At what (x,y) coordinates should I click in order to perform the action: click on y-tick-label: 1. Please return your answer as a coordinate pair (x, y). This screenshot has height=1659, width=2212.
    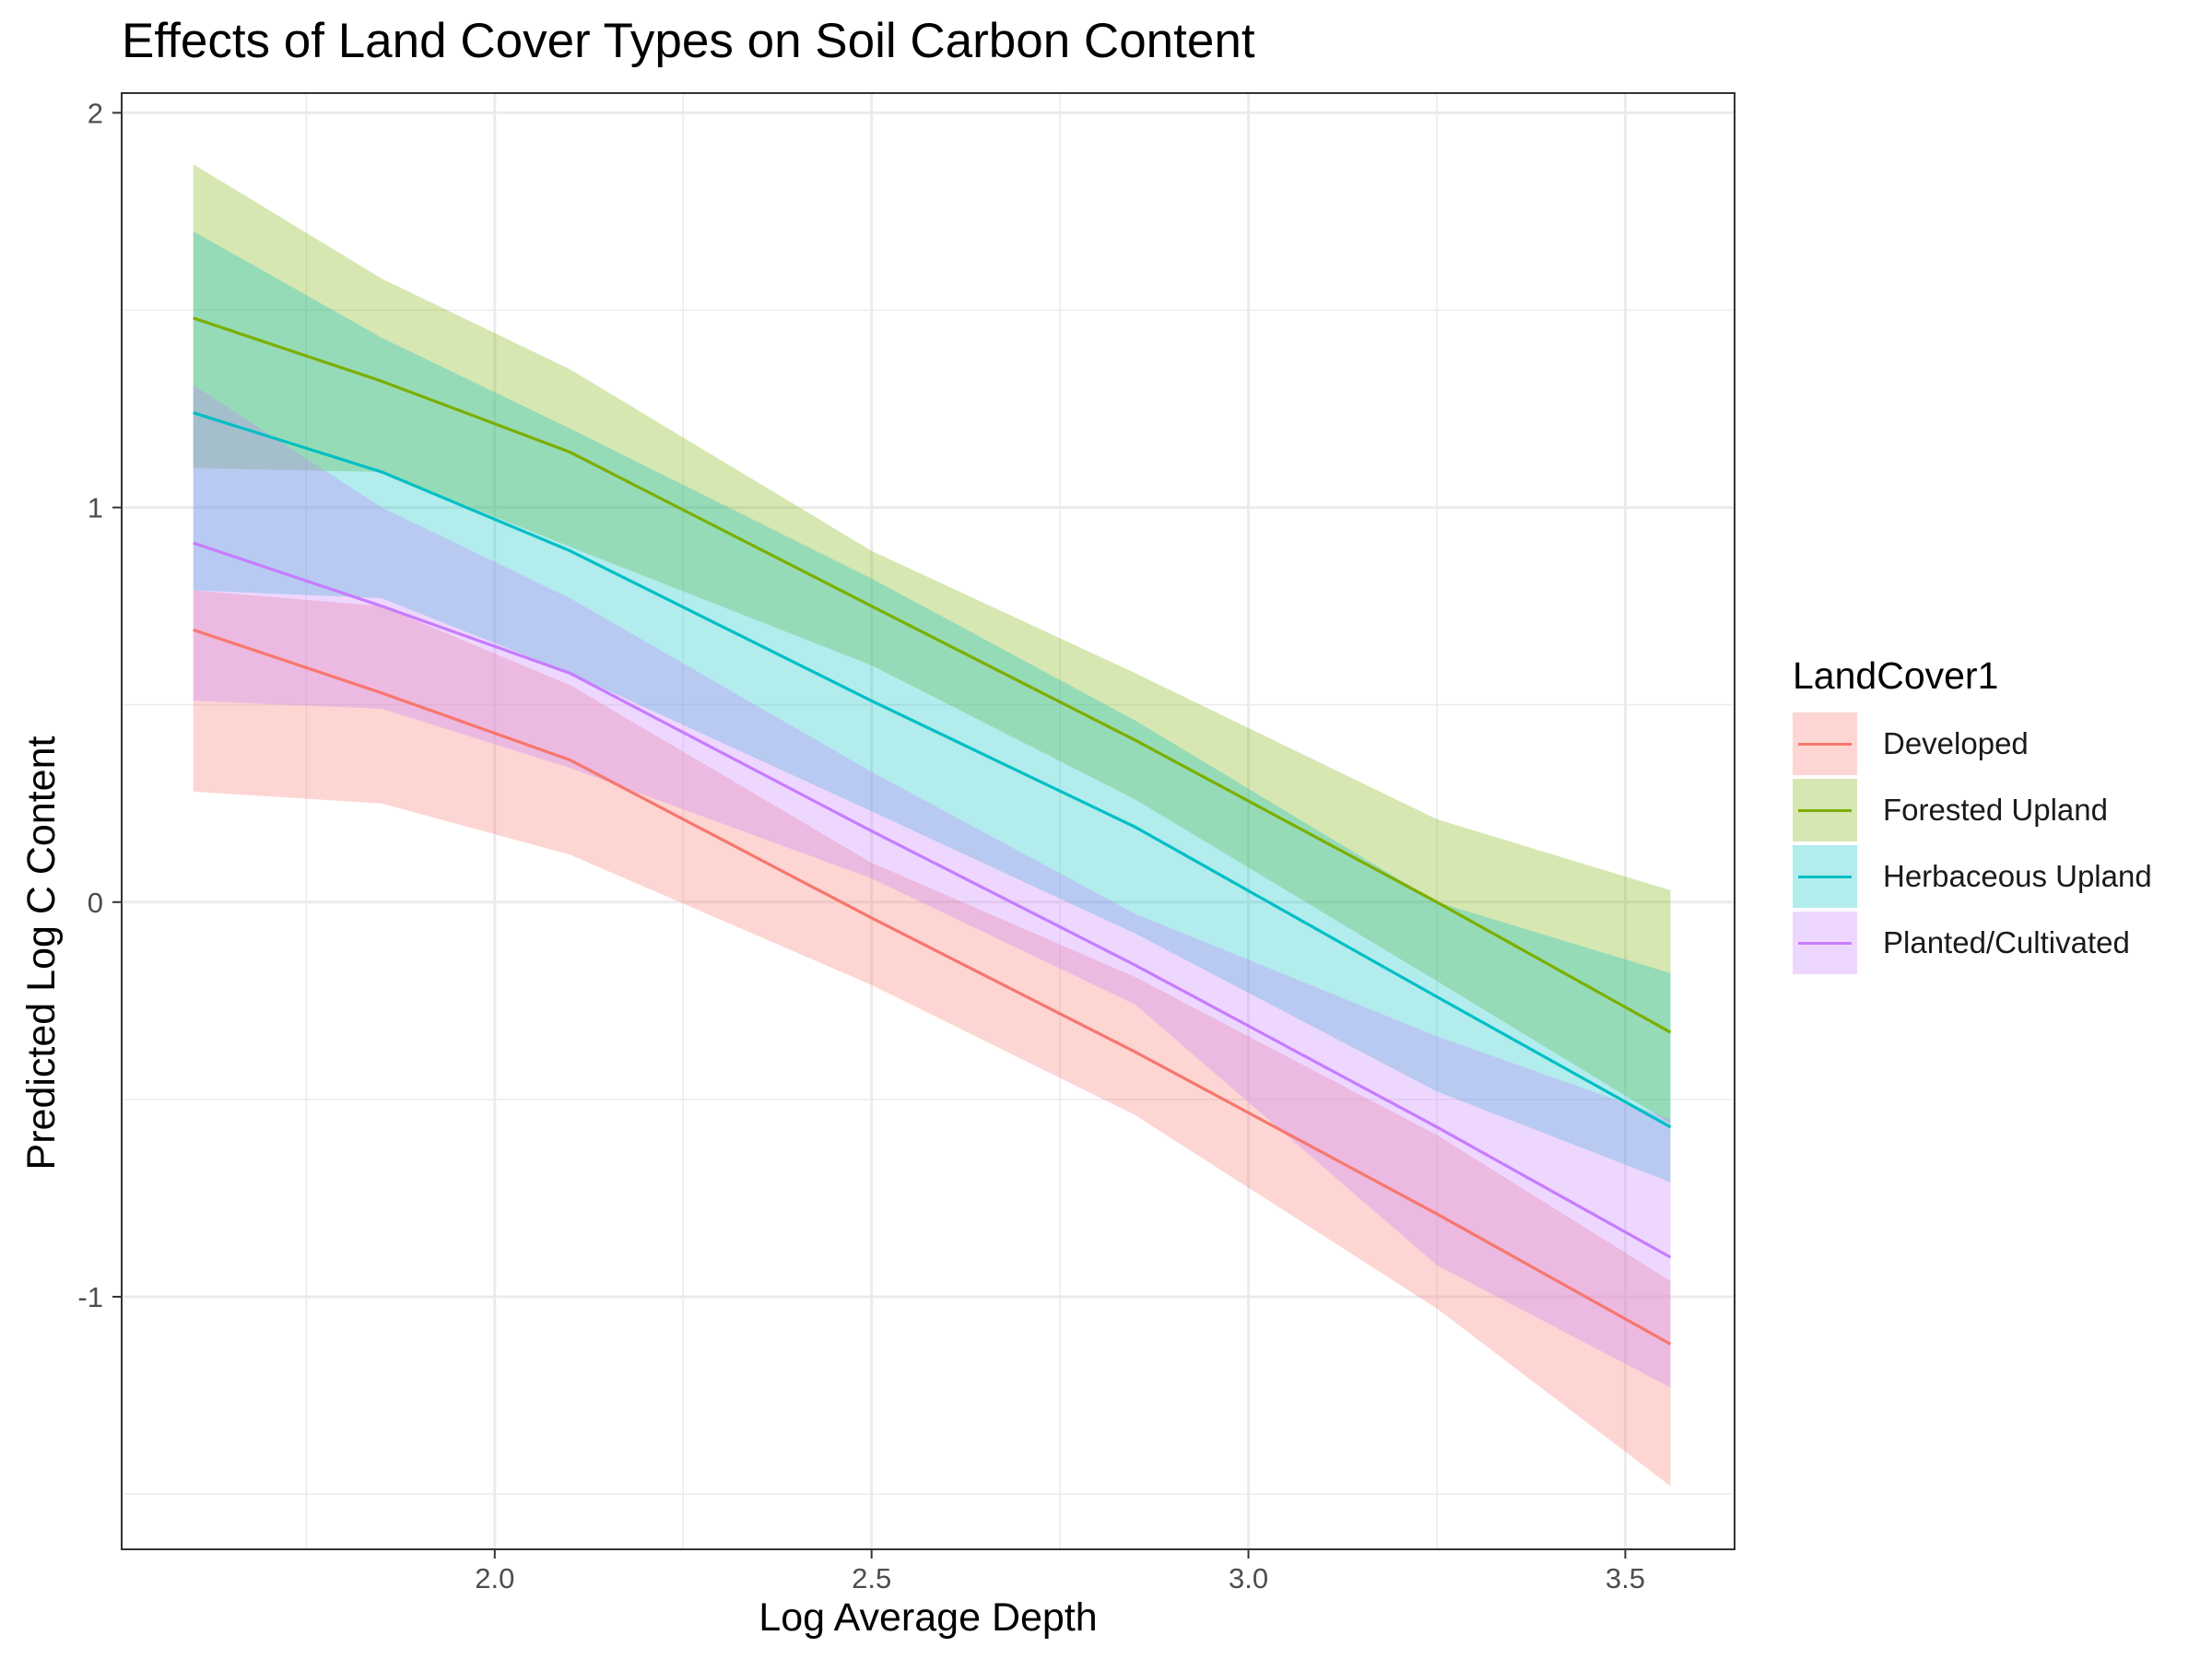
    Looking at the image, I should click on (95, 508).